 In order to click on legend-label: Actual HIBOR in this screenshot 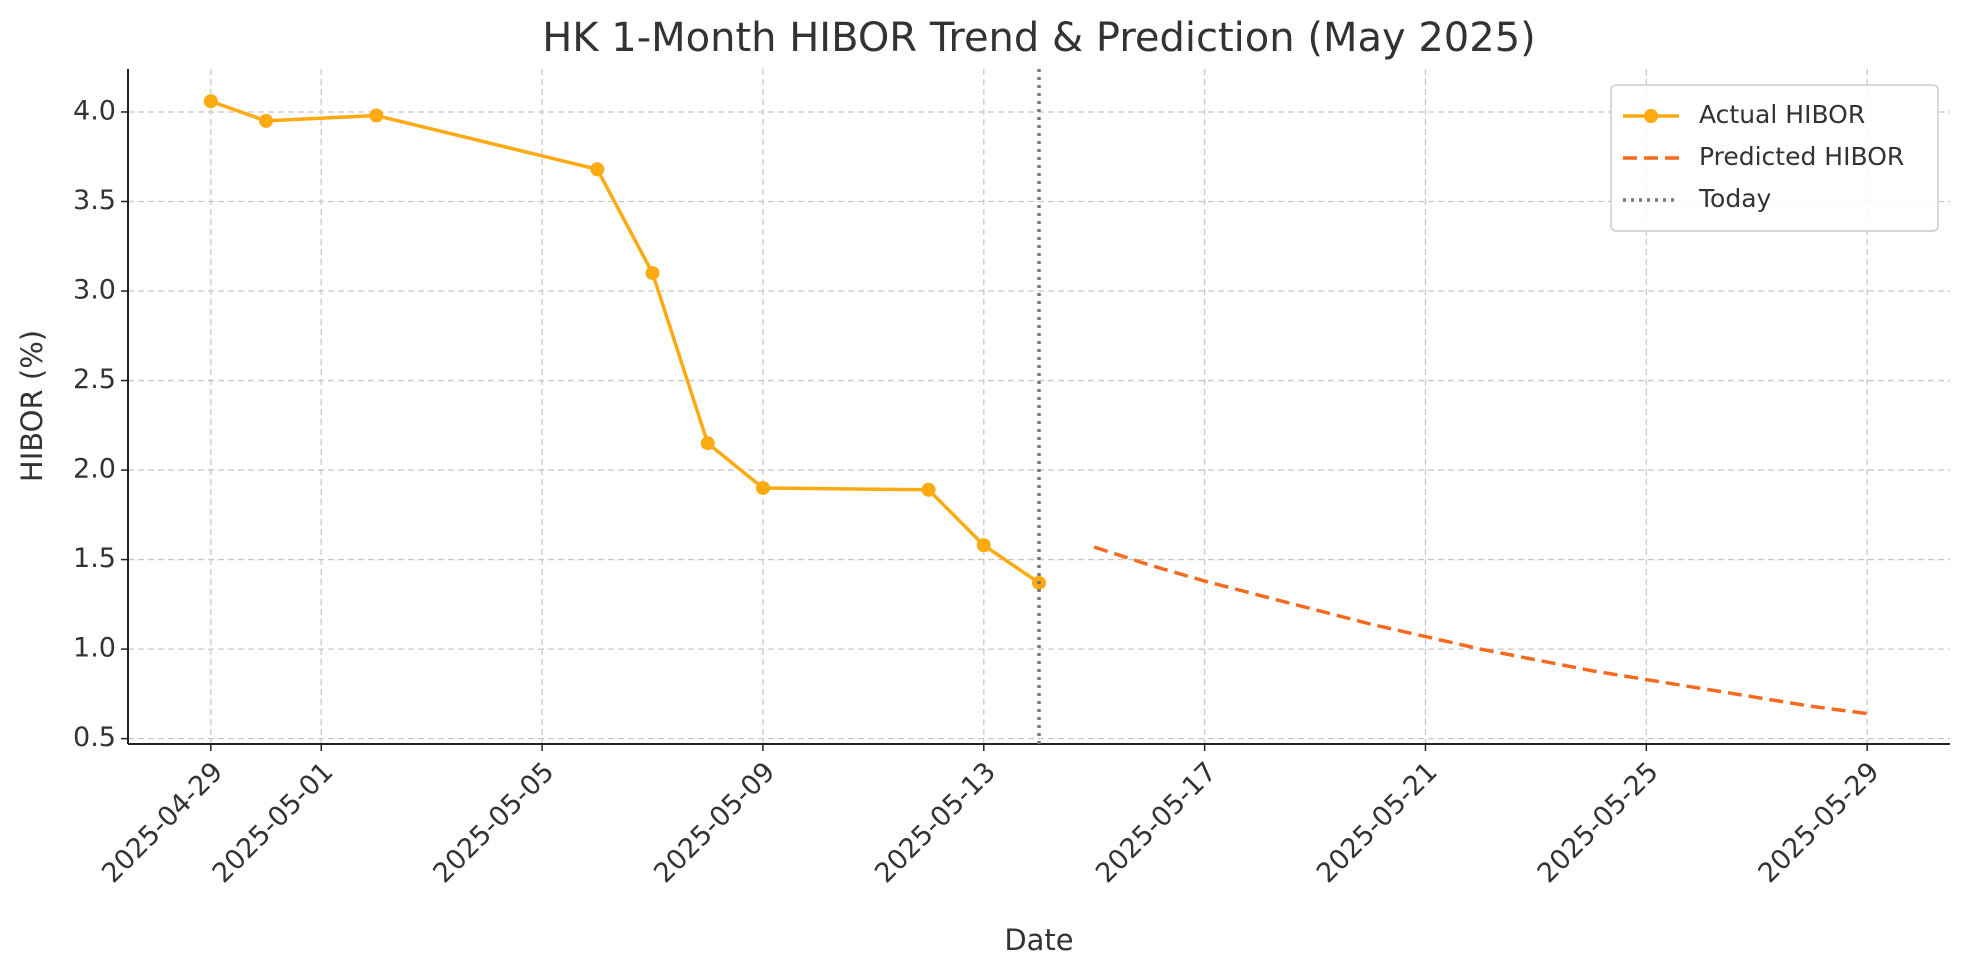, I will do `click(1782, 114)`.